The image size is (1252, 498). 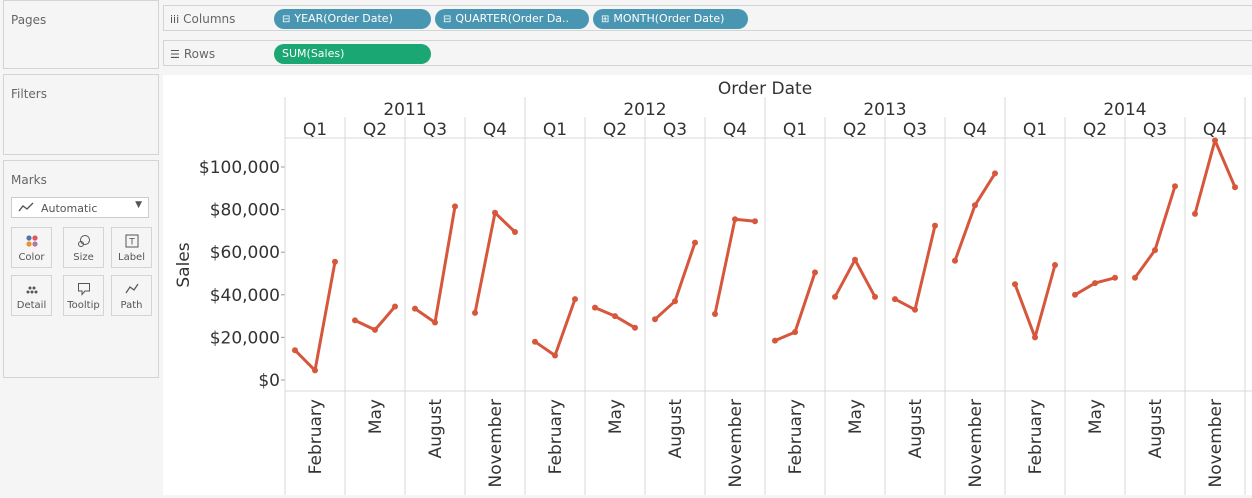 I want to click on label-label: Label, so click(x=131, y=257).